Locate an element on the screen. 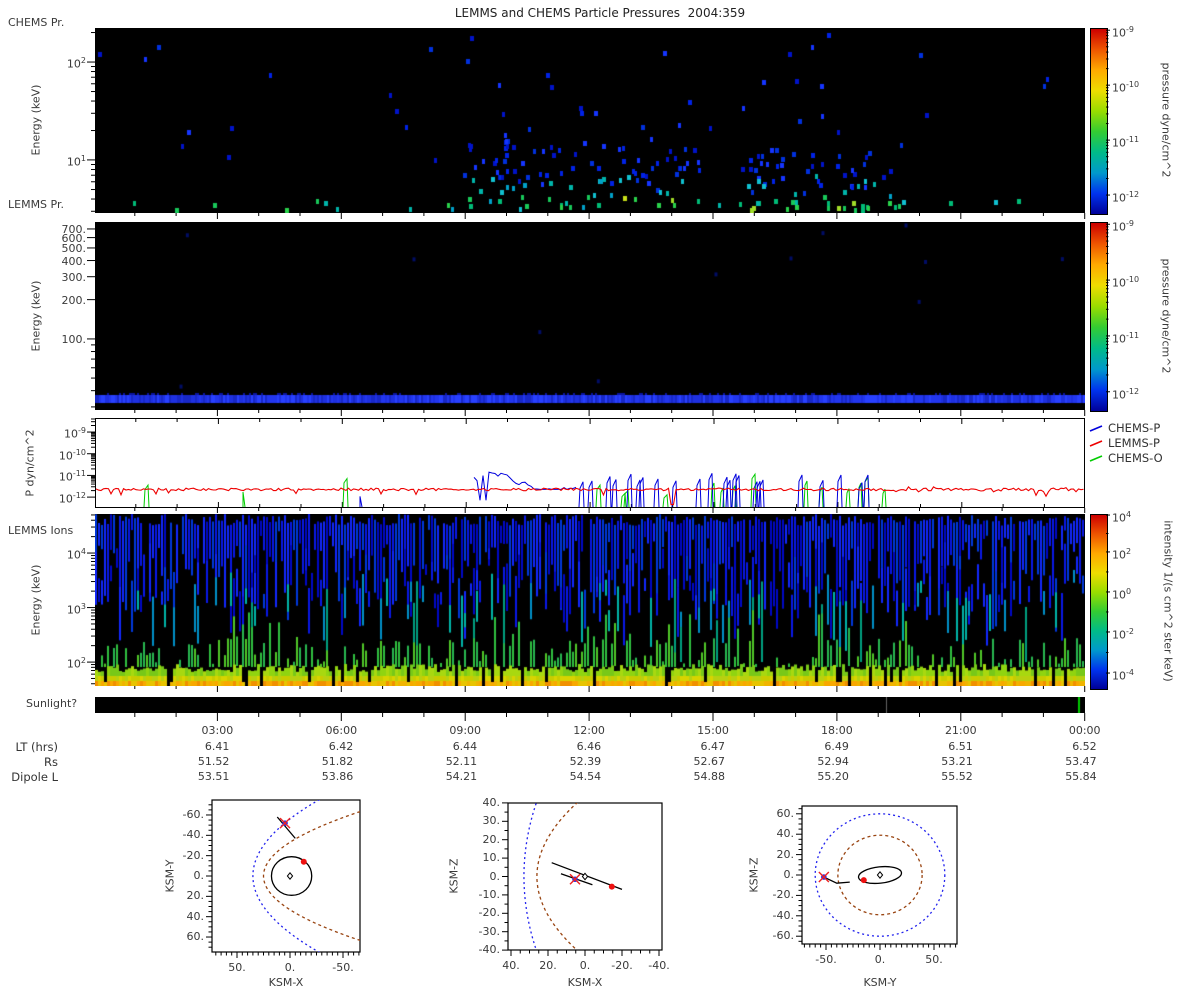 The image size is (1200, 1000). tick-label: 400. is located at coordinates (74, 261).